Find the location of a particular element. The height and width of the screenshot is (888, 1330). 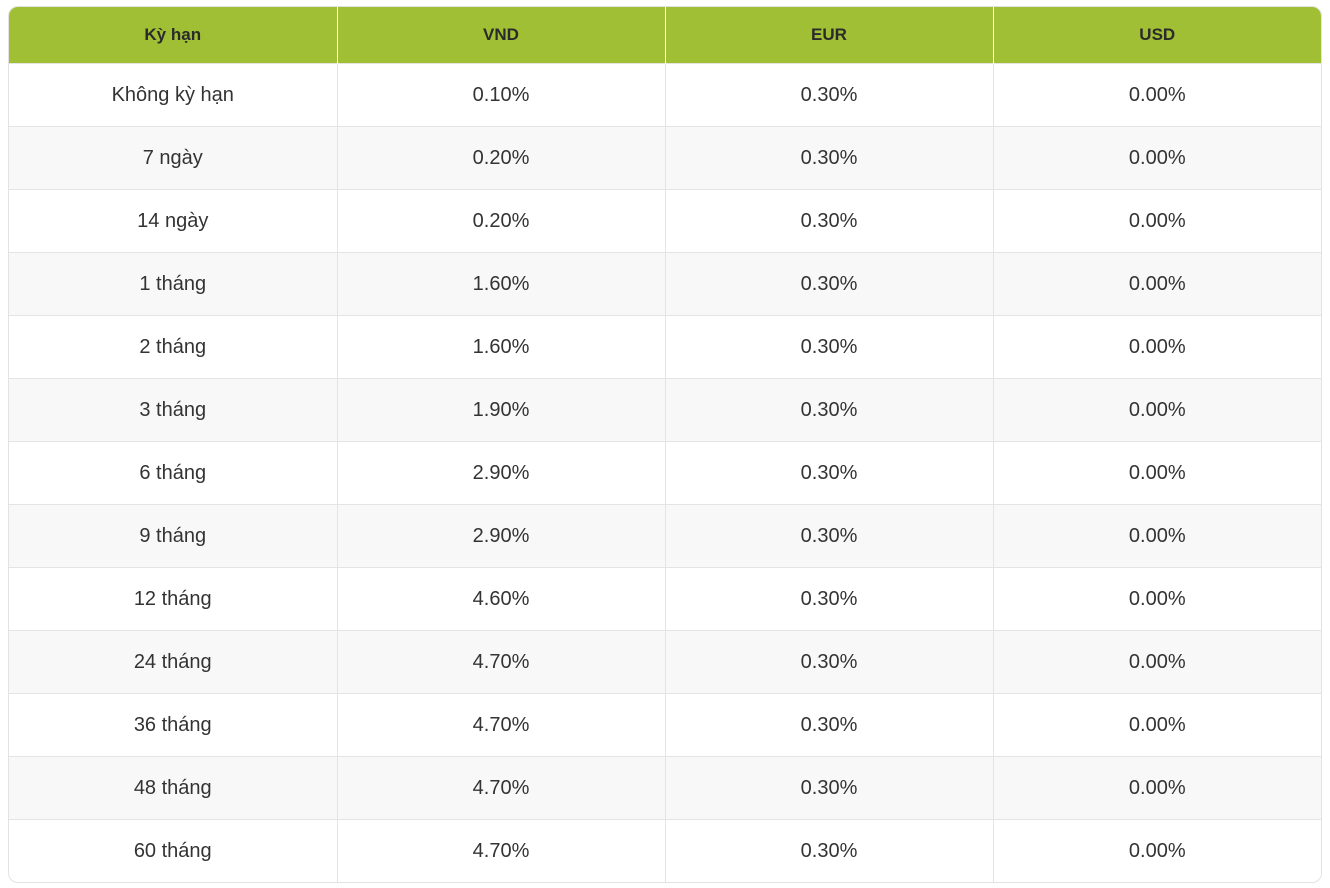

table-row: 1 tháng 1.60% 0.30% 0.00% is located at coordinates (665, 284).